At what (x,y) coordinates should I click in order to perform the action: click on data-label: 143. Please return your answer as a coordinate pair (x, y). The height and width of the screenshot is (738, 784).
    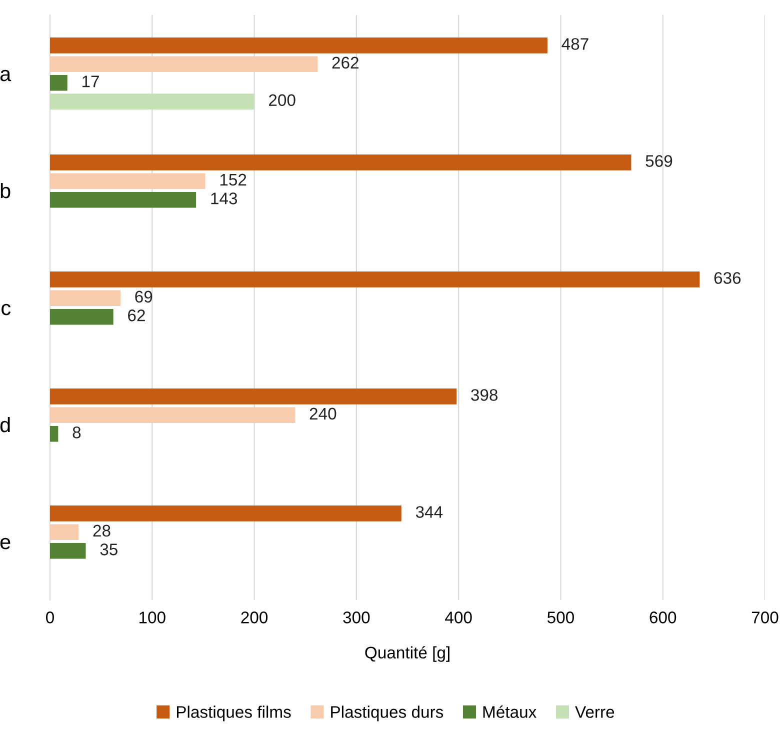
    Looking at the image, I should click on (224, 198).